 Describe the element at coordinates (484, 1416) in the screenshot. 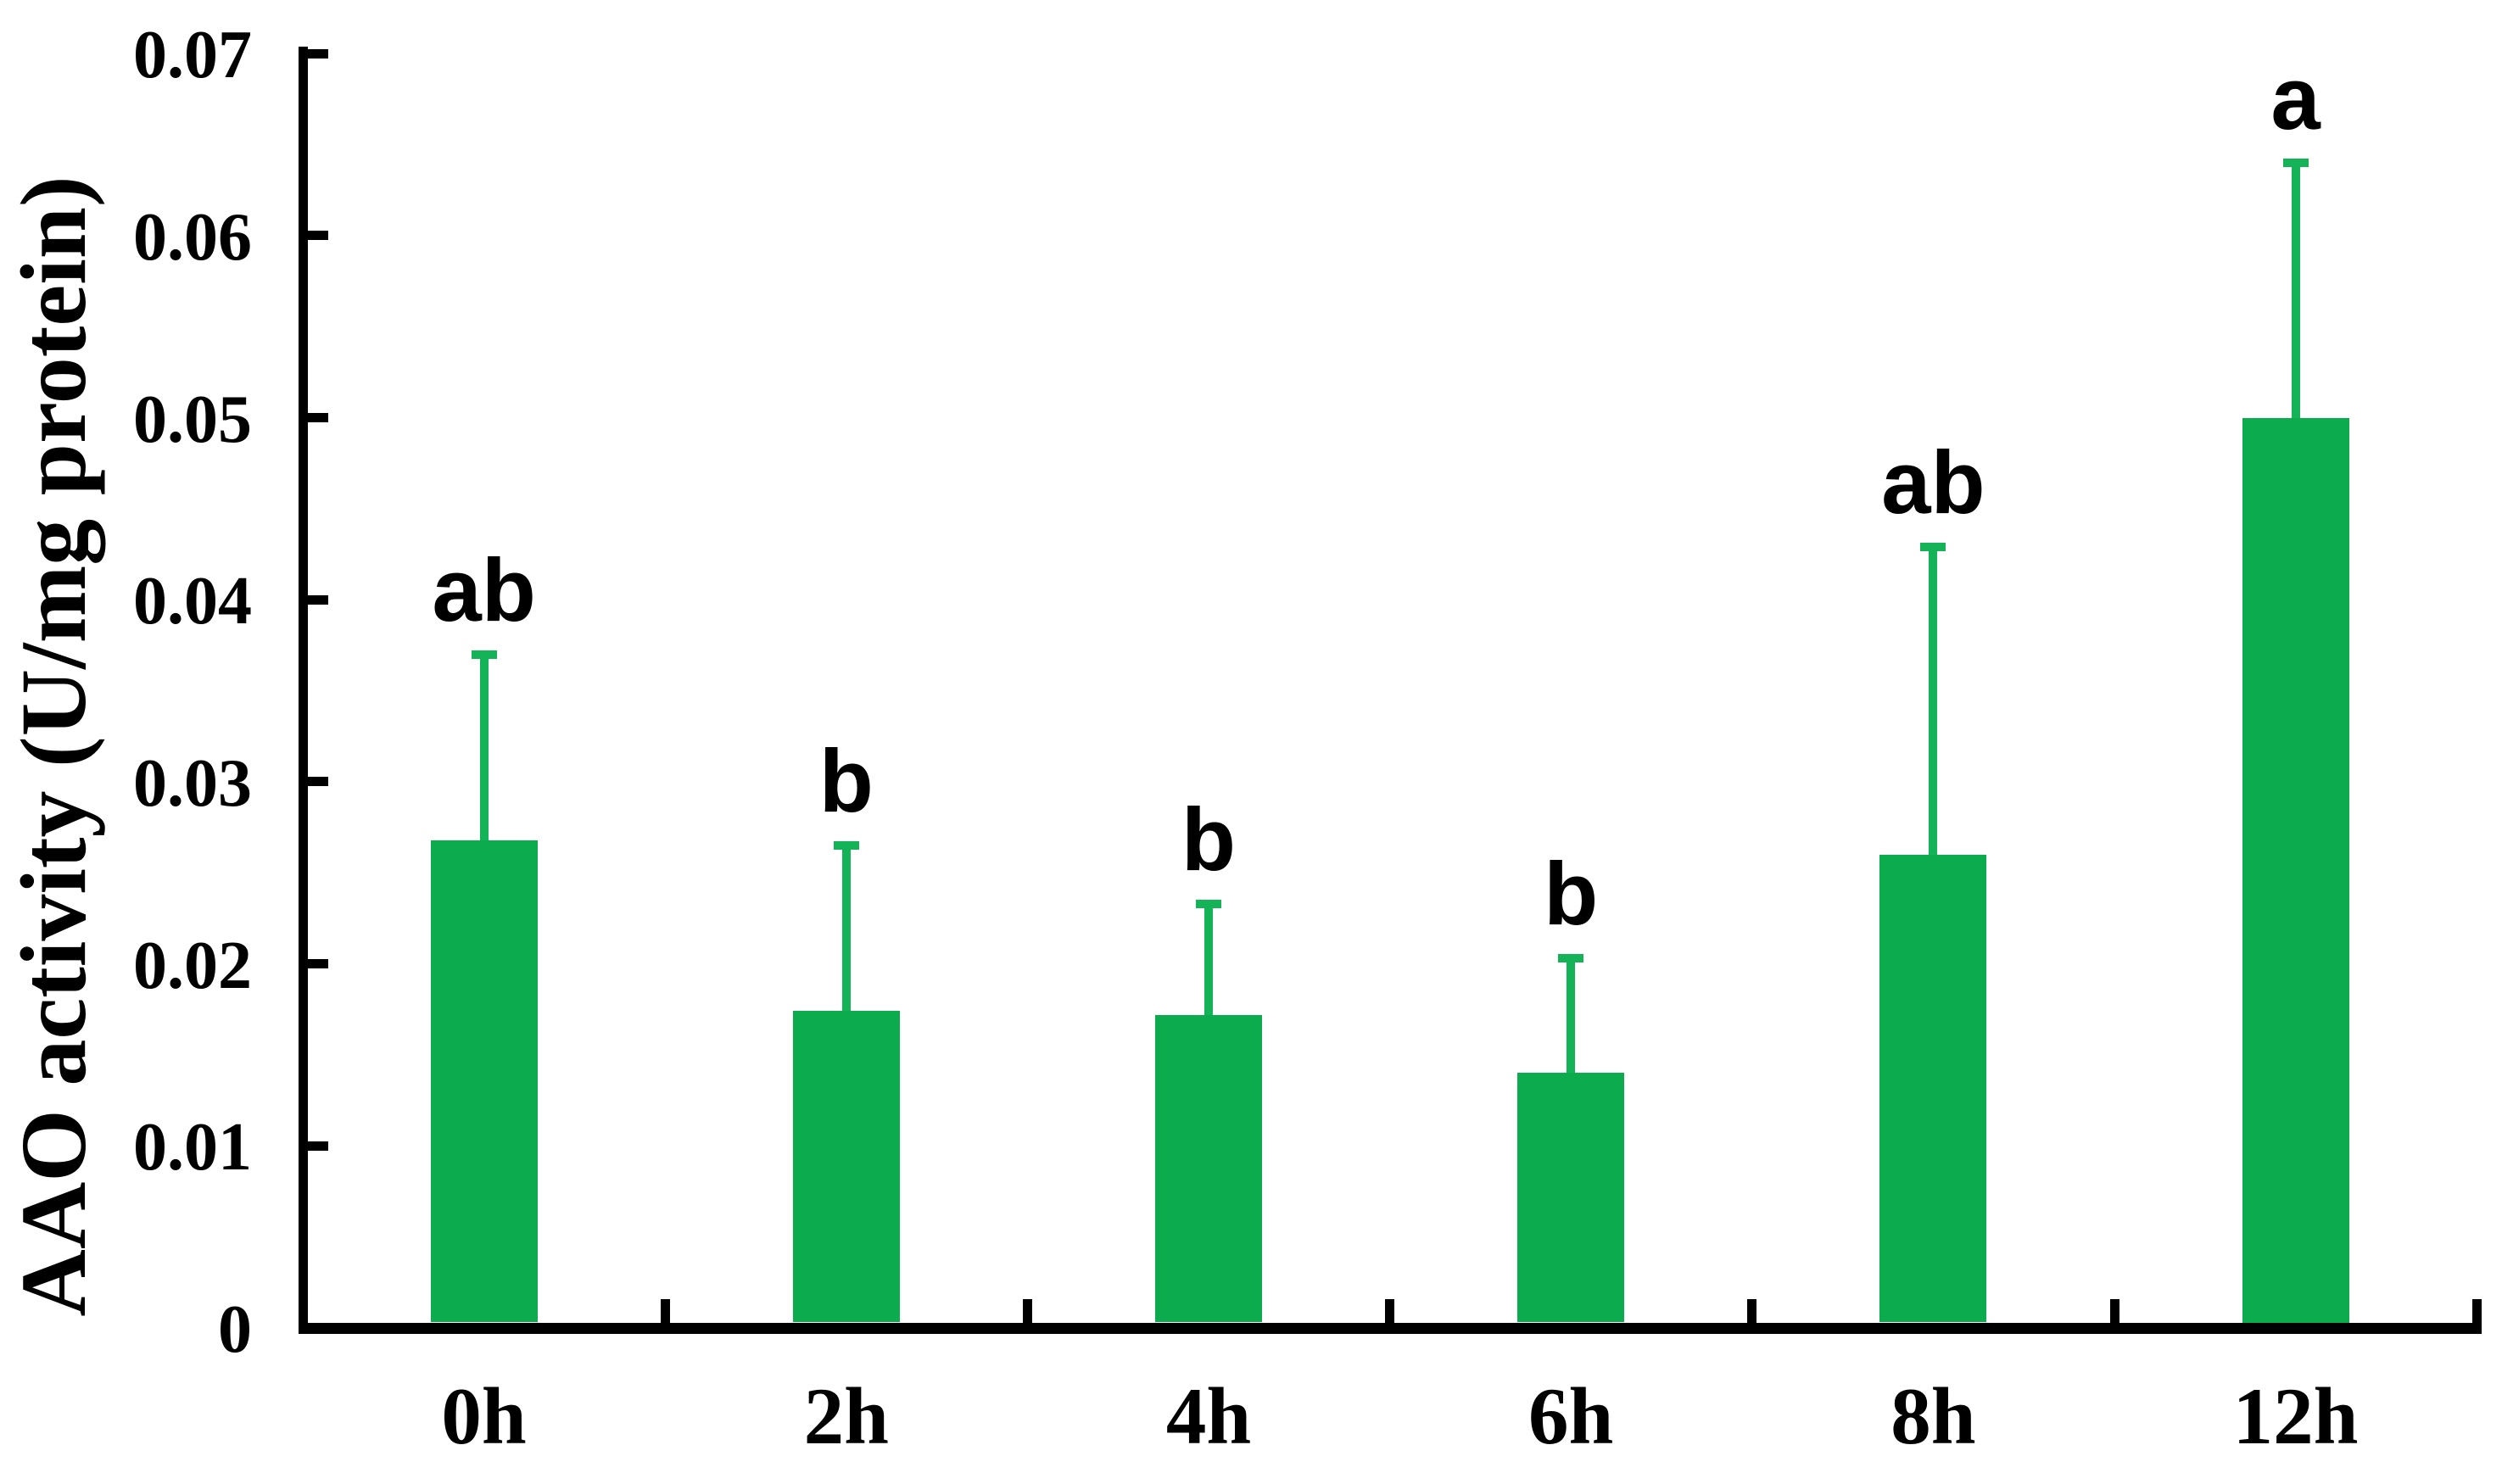

I see `x-tick-label: 0h` at that location.